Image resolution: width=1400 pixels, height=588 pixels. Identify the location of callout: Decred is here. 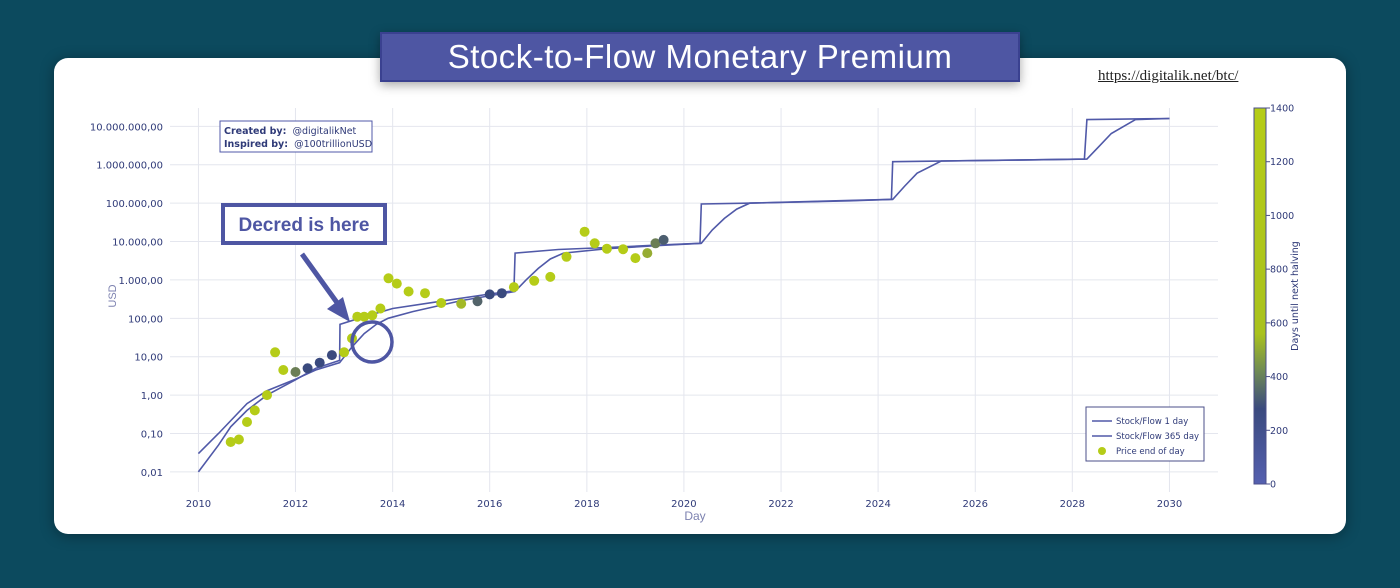
(307, 283).